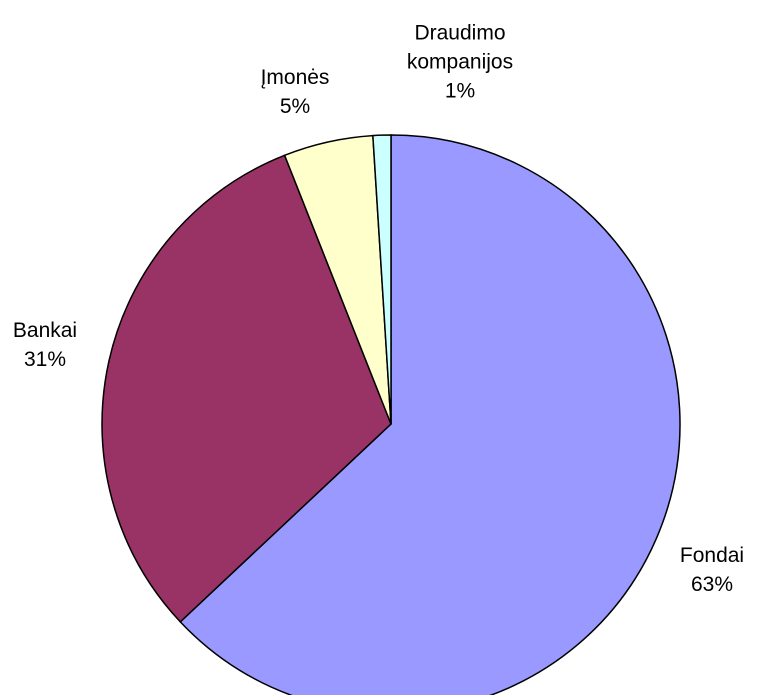  I want to click on category-label: Draudimo kompanijos, so click(460, 47).